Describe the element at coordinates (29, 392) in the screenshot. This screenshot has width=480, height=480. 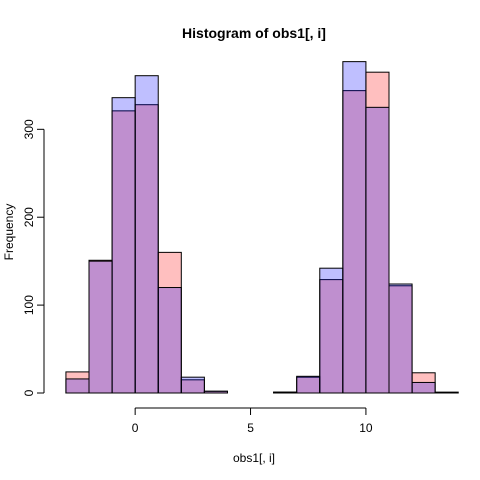
I see `y-tick-label: 0` at that location.